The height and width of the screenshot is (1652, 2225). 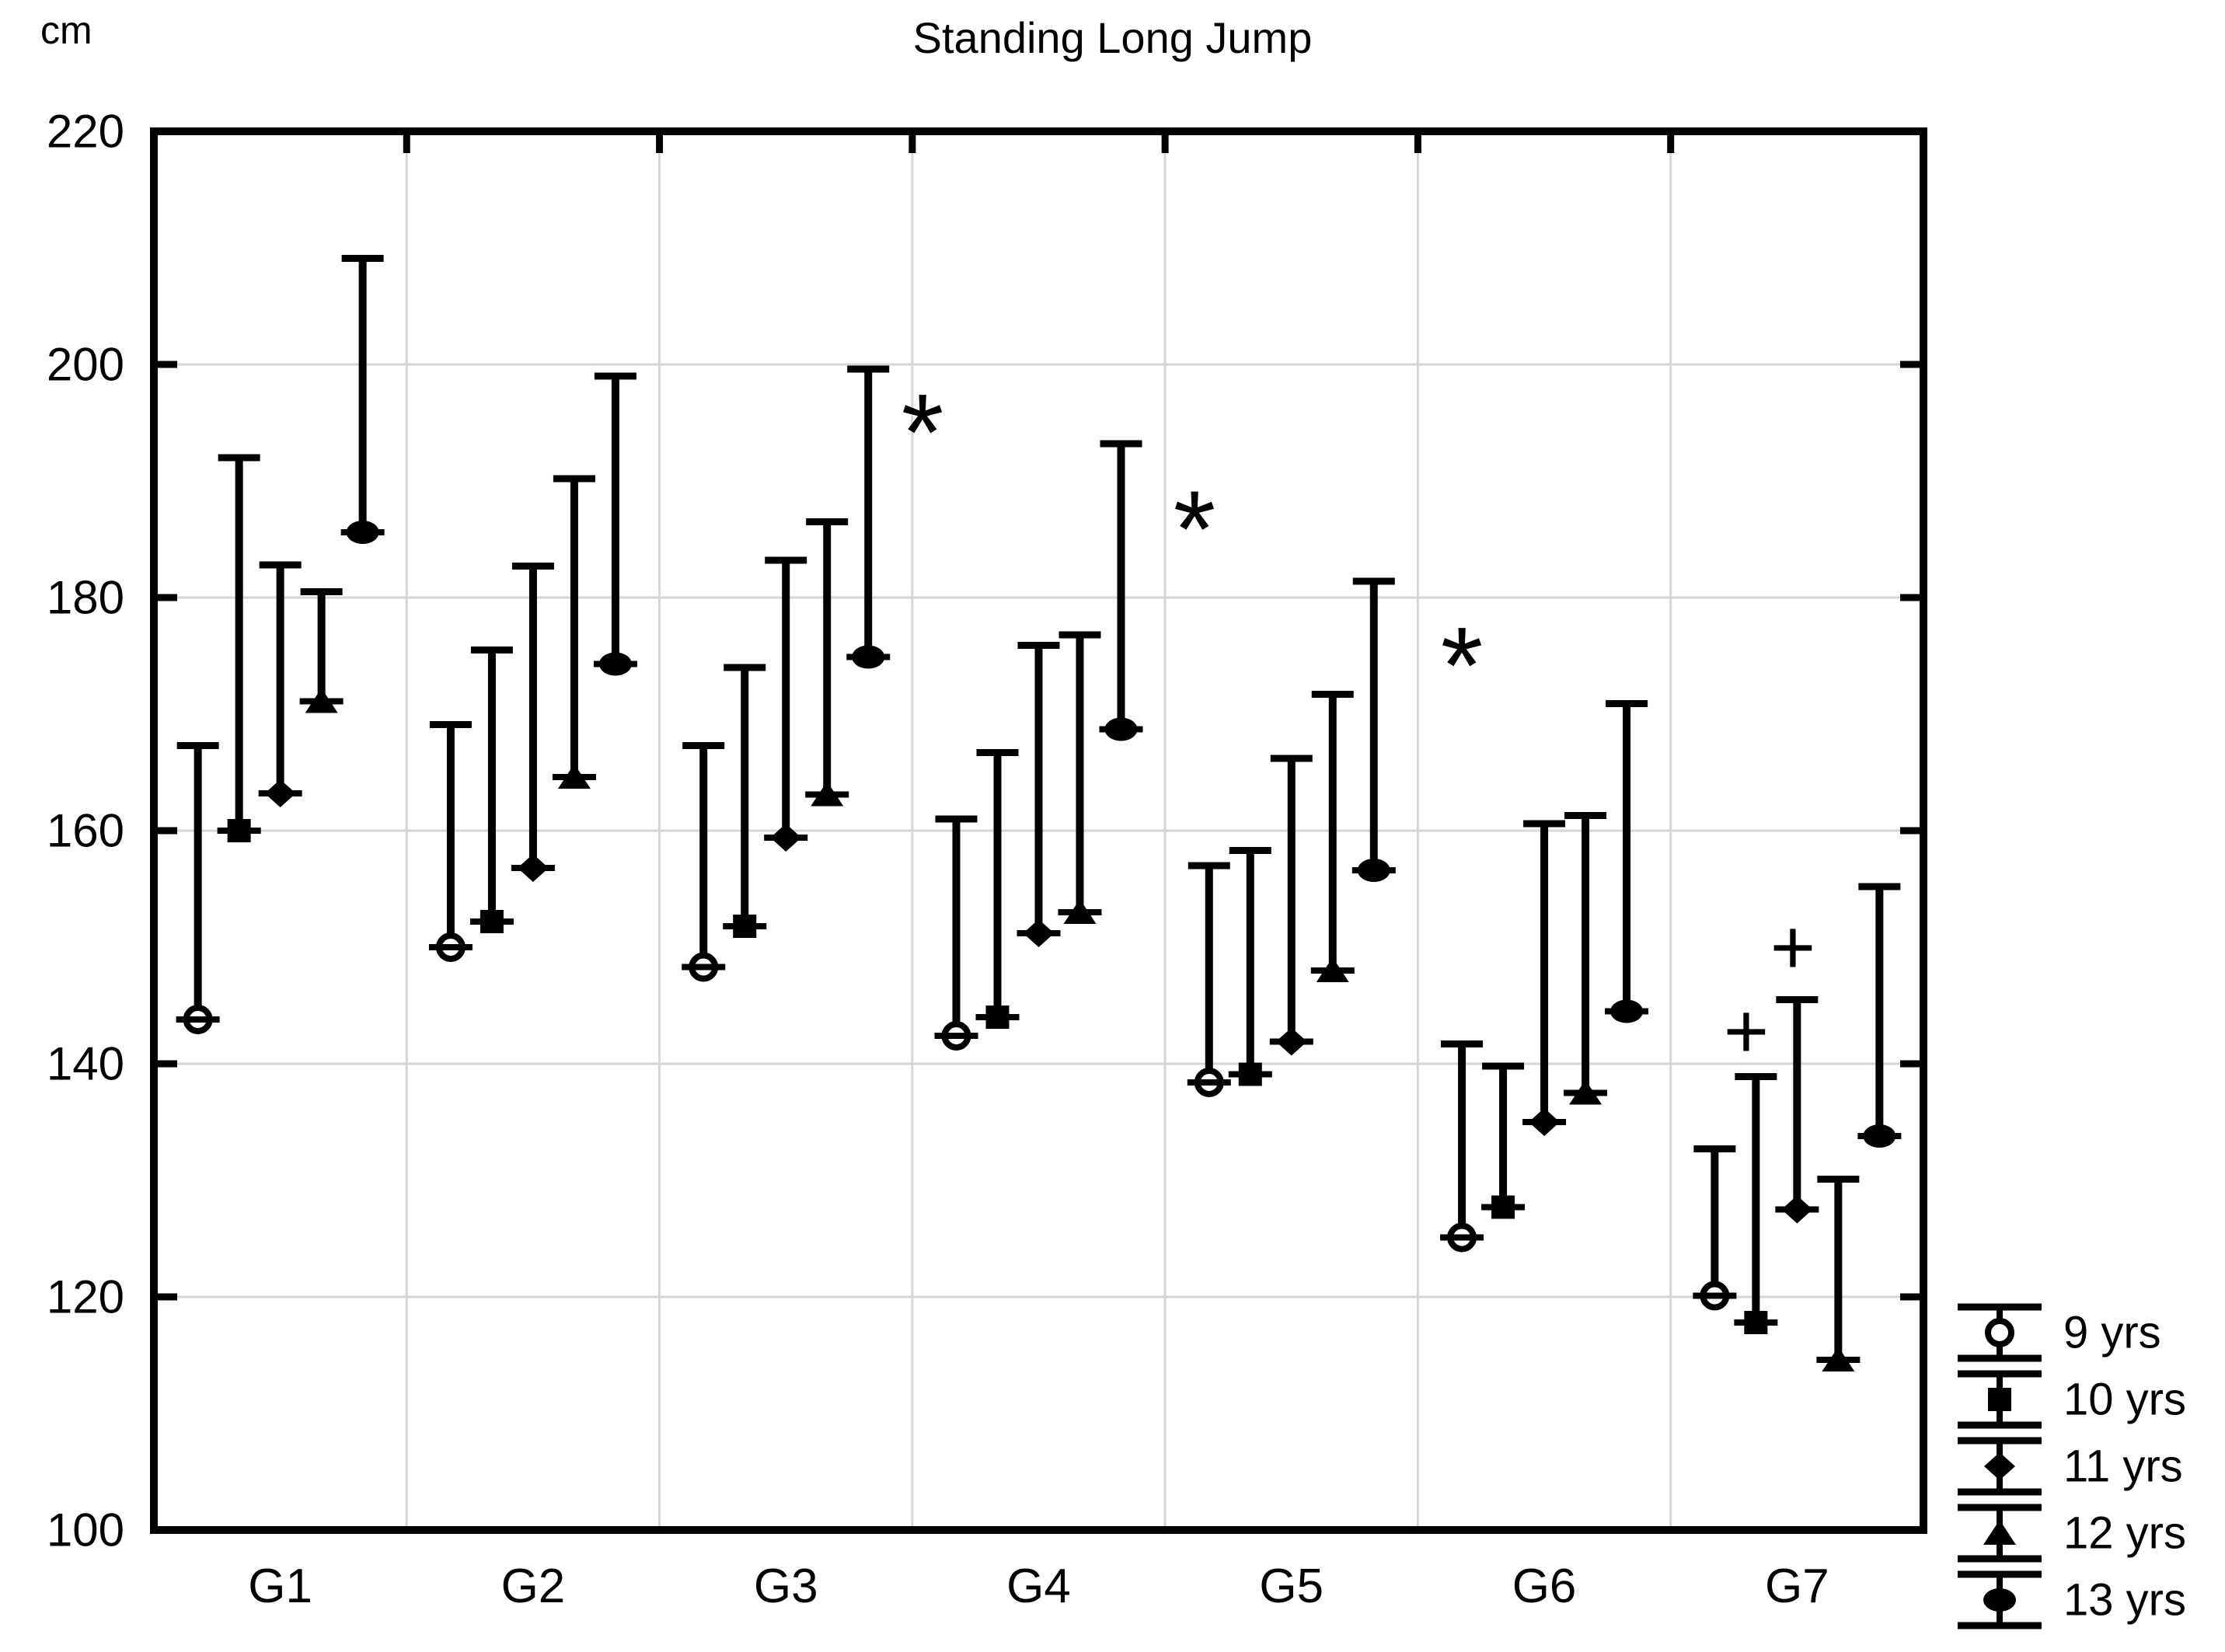 What do you see at coordinates (85, 365) in the screenshot?
I see `ytick-label-200: 200` at bounding box center [85, 365].